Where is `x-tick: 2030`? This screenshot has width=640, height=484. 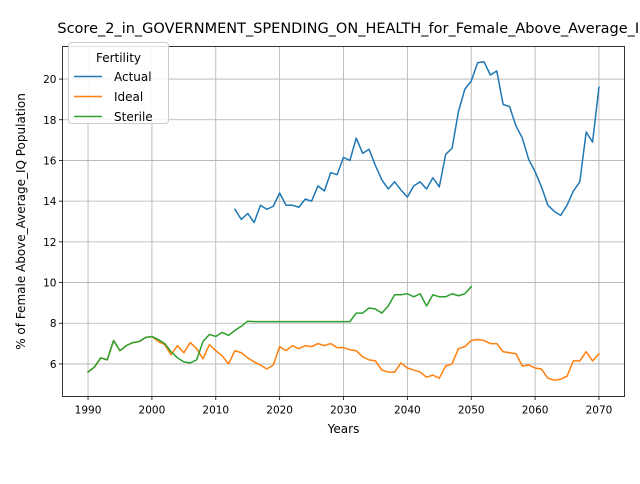 x-tick: 2030 is located at coordinates (343, 406).